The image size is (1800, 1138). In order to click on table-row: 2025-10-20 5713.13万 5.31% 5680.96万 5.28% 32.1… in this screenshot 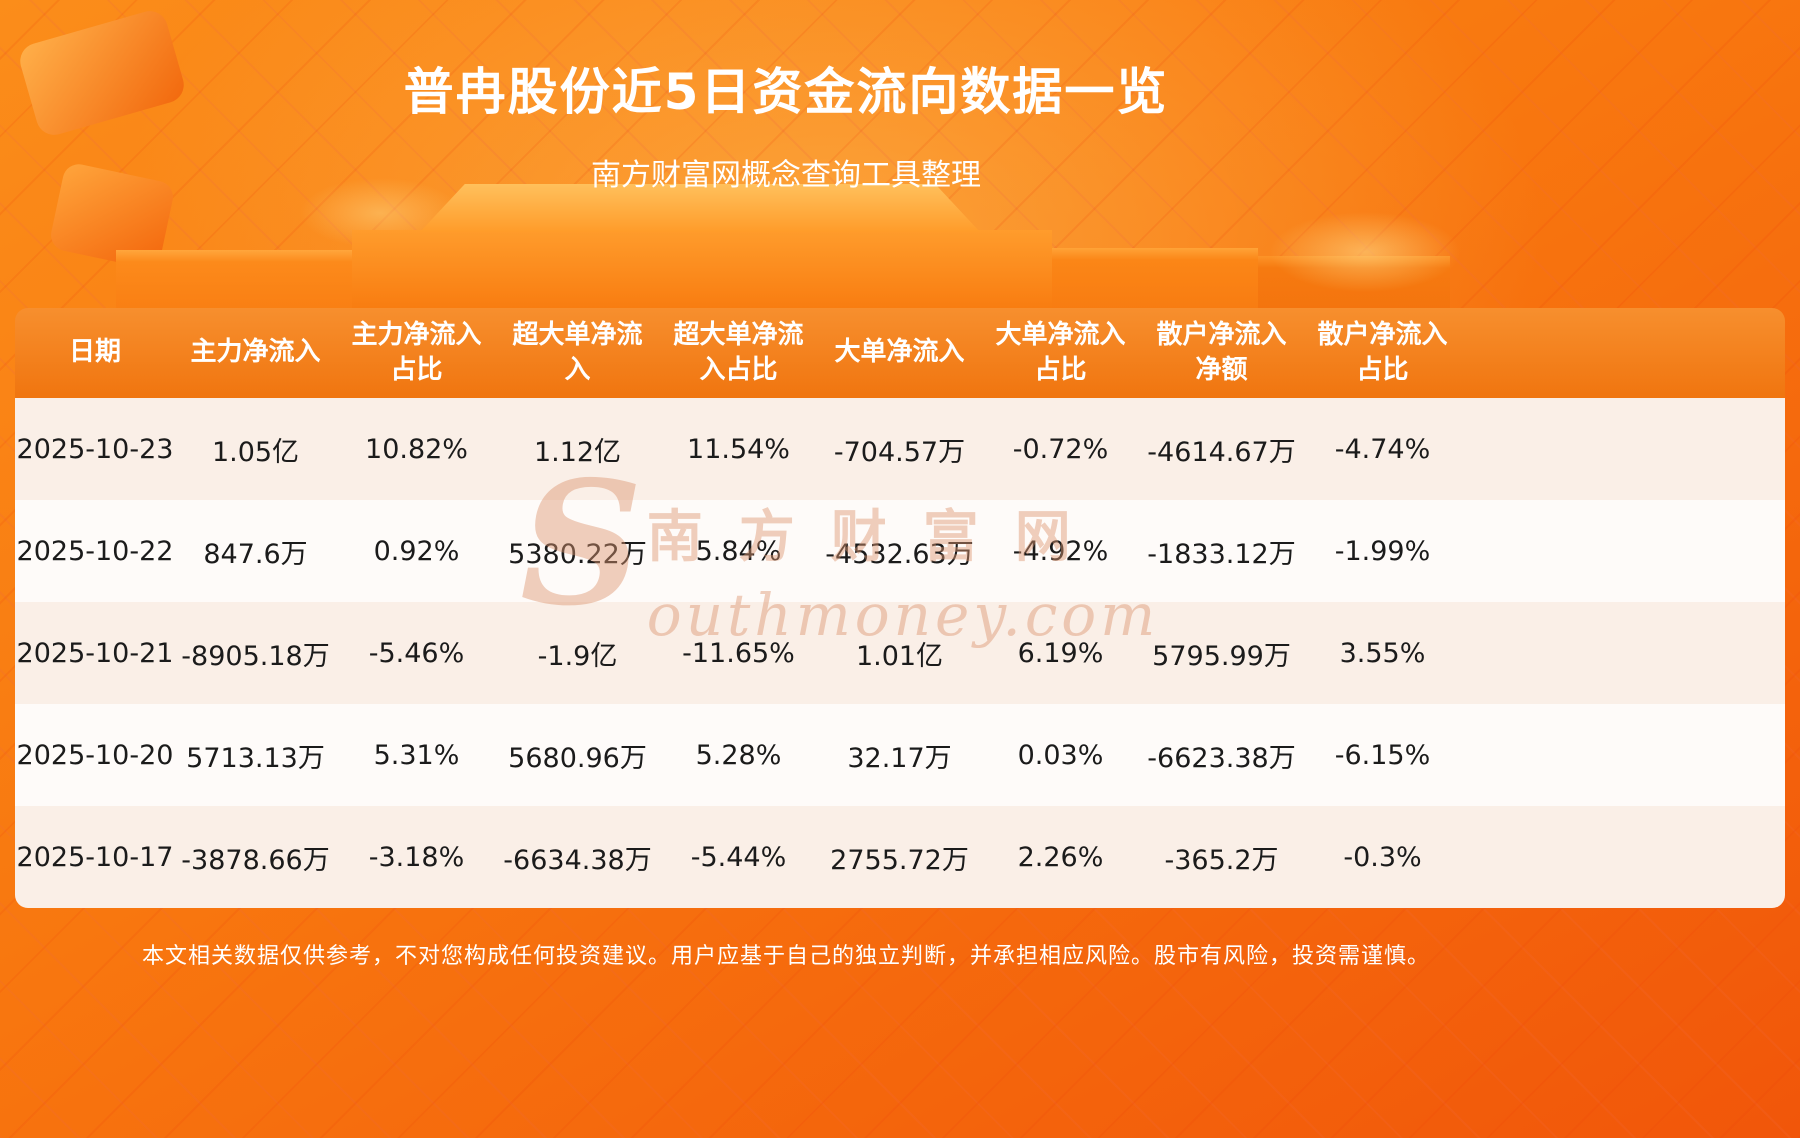, I will do `click(900, 755)`.